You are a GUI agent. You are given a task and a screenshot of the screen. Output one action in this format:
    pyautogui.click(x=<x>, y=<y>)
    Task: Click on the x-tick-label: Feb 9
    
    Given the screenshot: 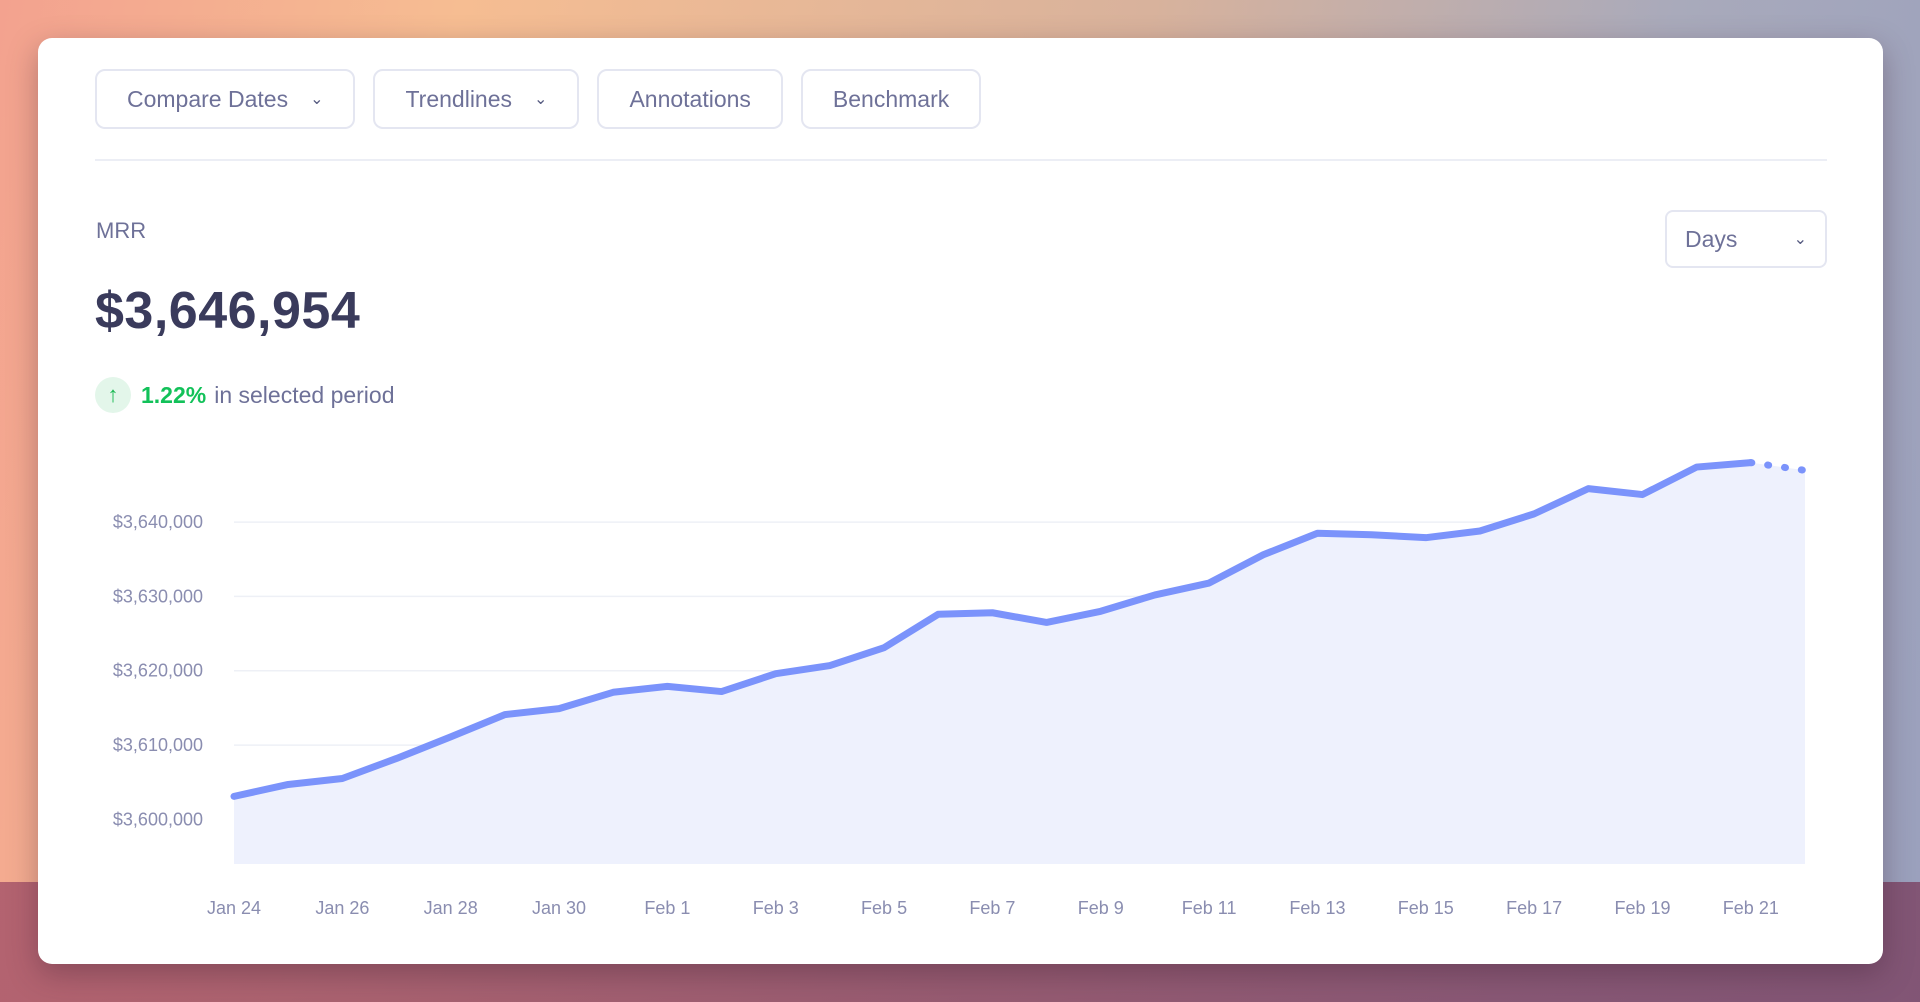 What is the action you would take?
    pyautogui.click(x=1101, y=908)
    